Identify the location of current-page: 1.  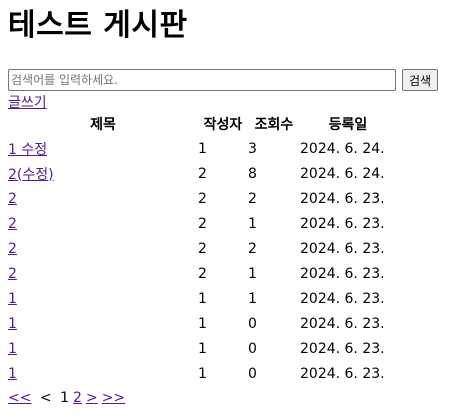
(65, 398).